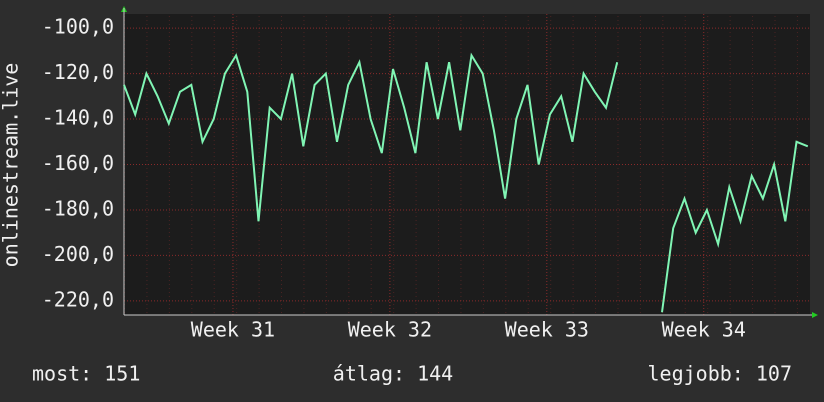 Image resolution: width=824 pixels, height=402 pixels. I want to click on footer-stat: átlag: 144, so click(393, 374).